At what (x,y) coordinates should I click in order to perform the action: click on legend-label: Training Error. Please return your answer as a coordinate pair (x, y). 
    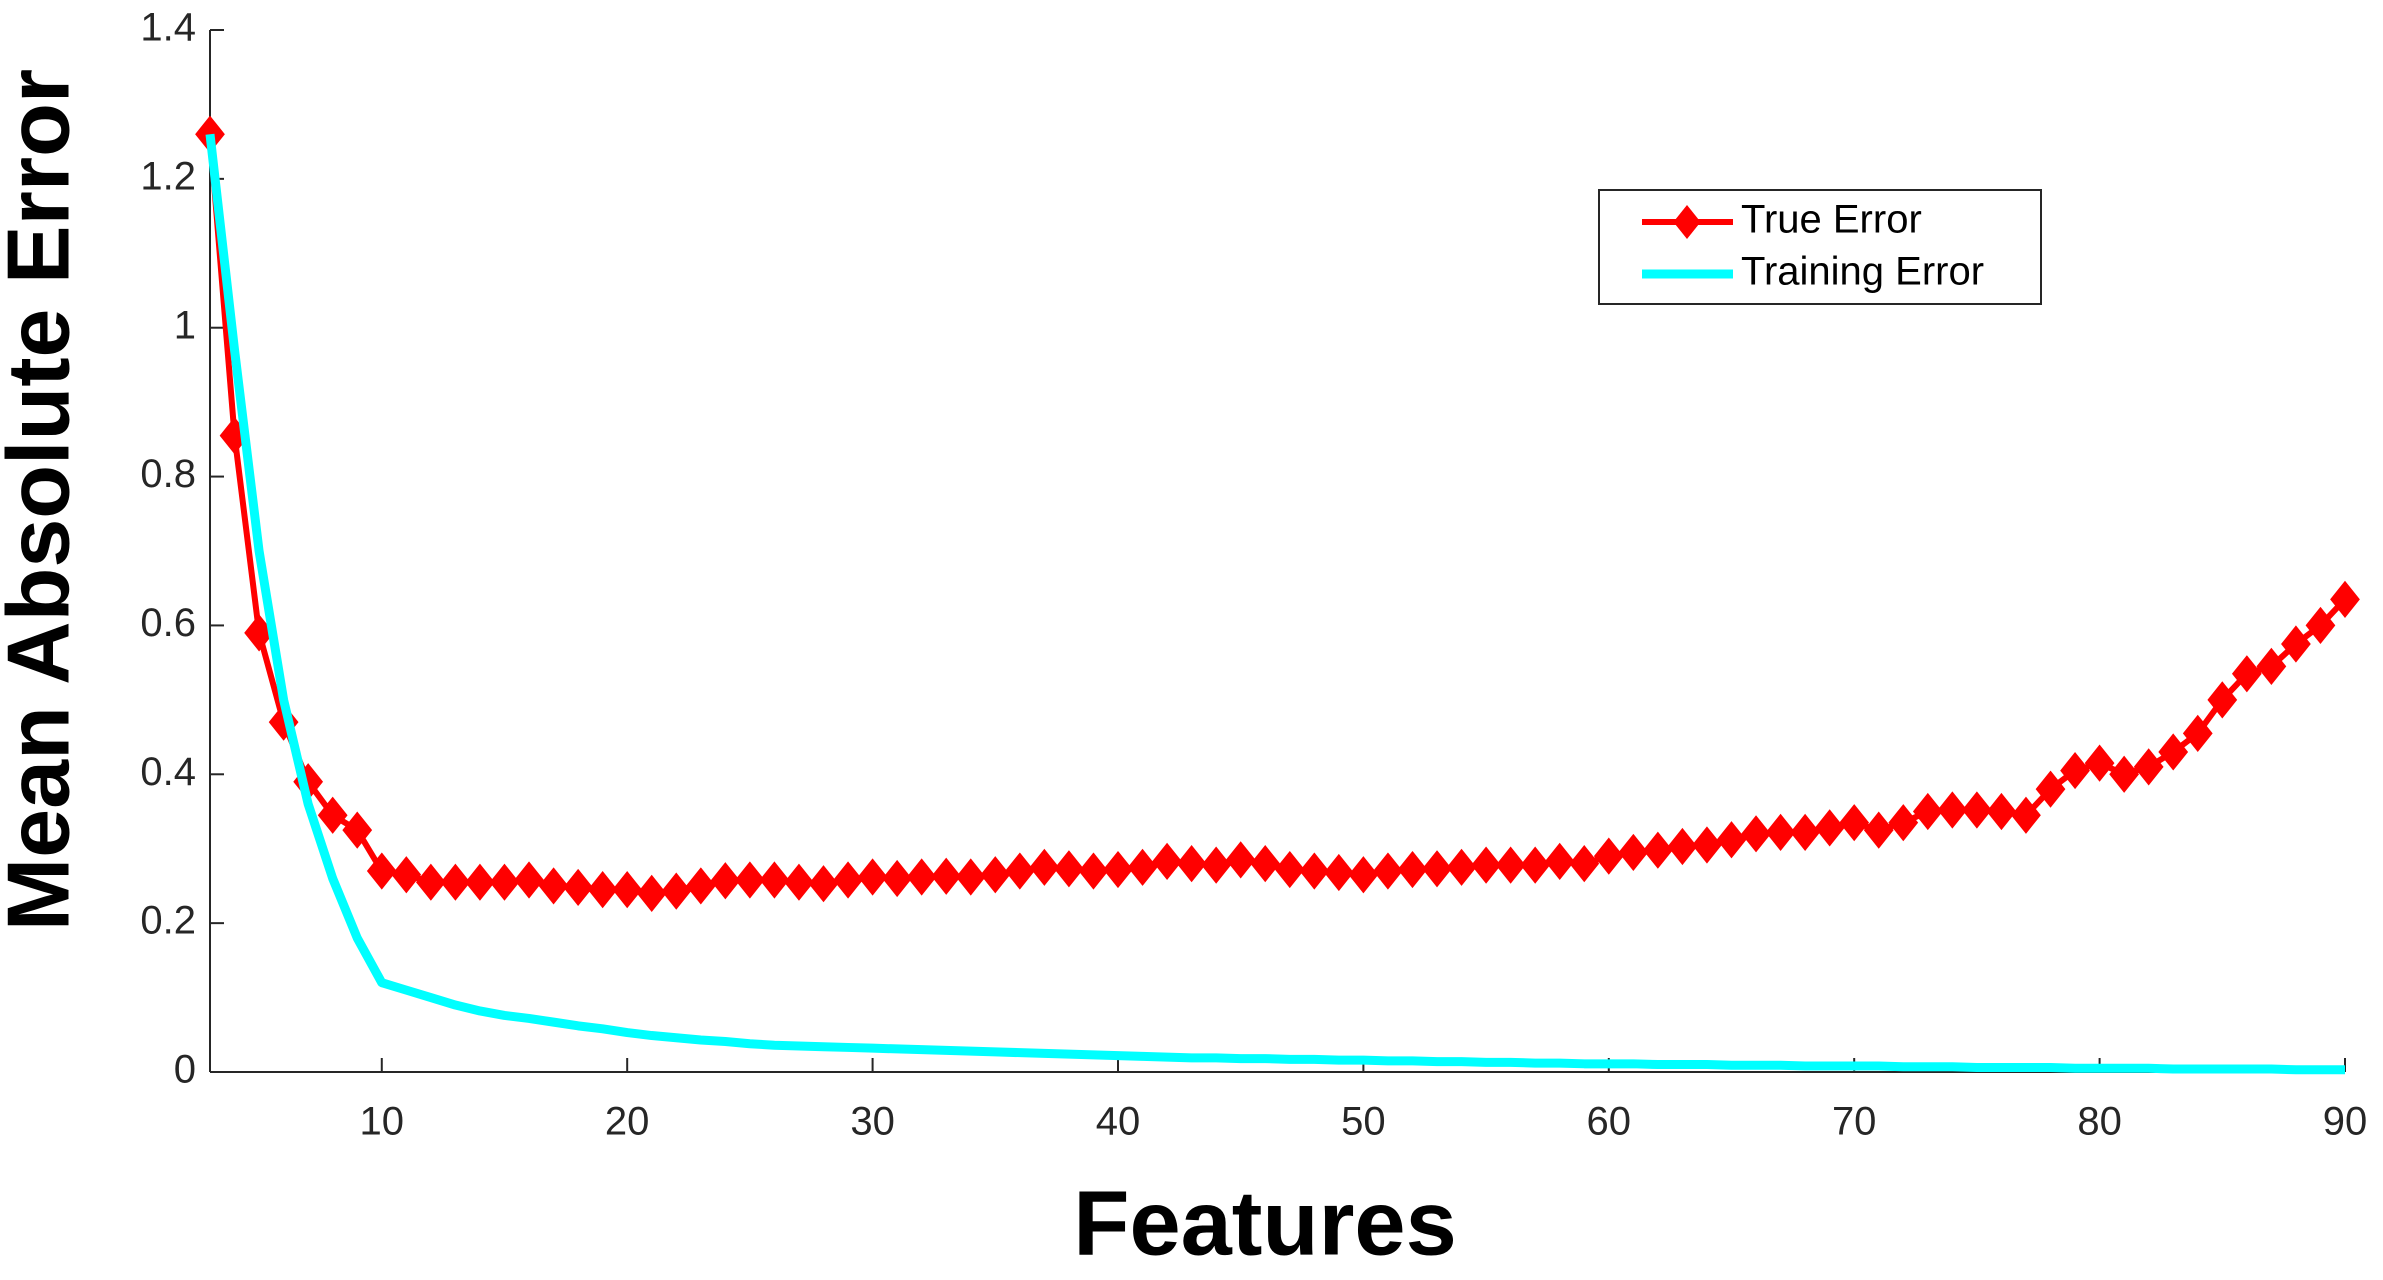
    Looking at the image, I should click on (1862, 272).